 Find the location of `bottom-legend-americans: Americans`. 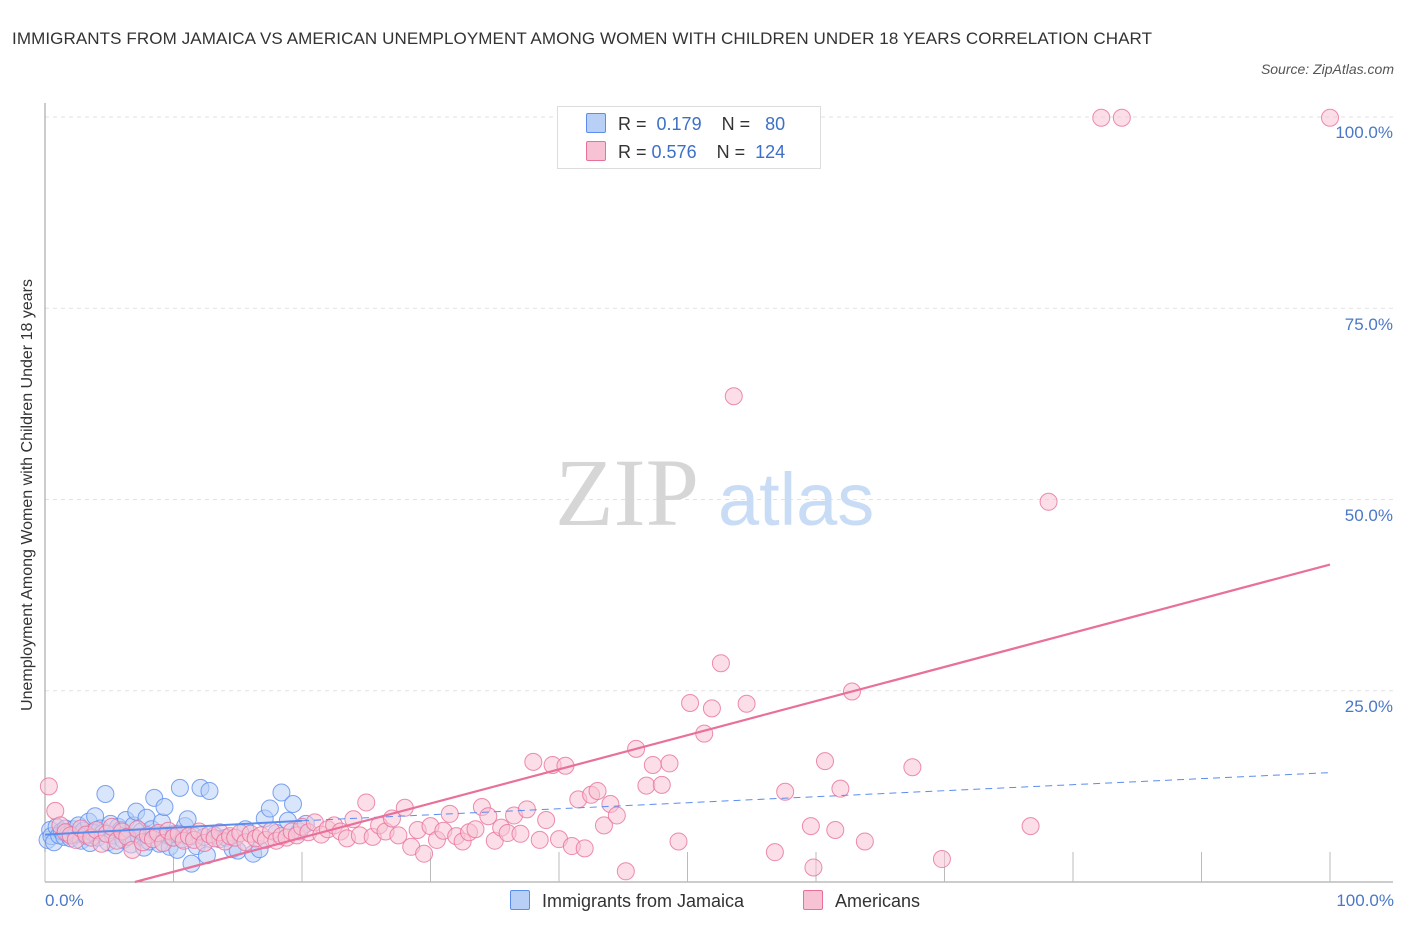

bottom-legend-americans: Americans is located at coordinates (861, 901).